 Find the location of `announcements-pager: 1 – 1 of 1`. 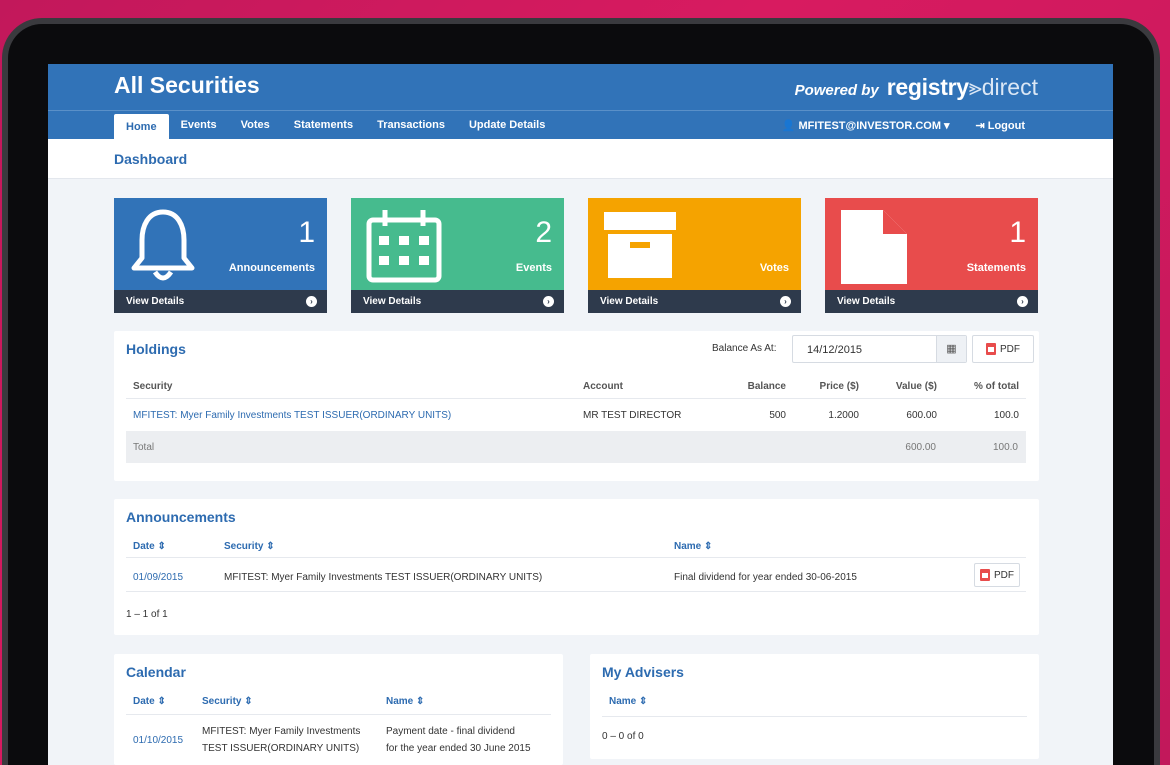

announcements-pager: 1 – 1 of 1 is located at coordinates (147, 614).